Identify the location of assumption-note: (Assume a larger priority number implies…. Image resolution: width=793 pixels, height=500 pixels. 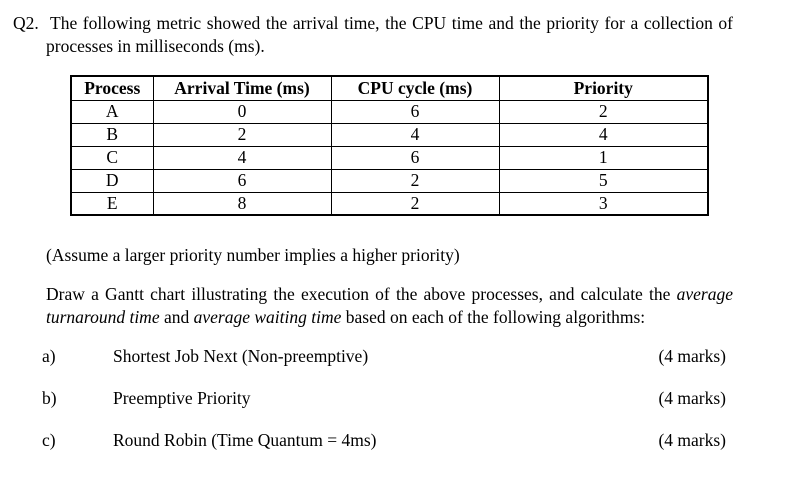
(253, 255).